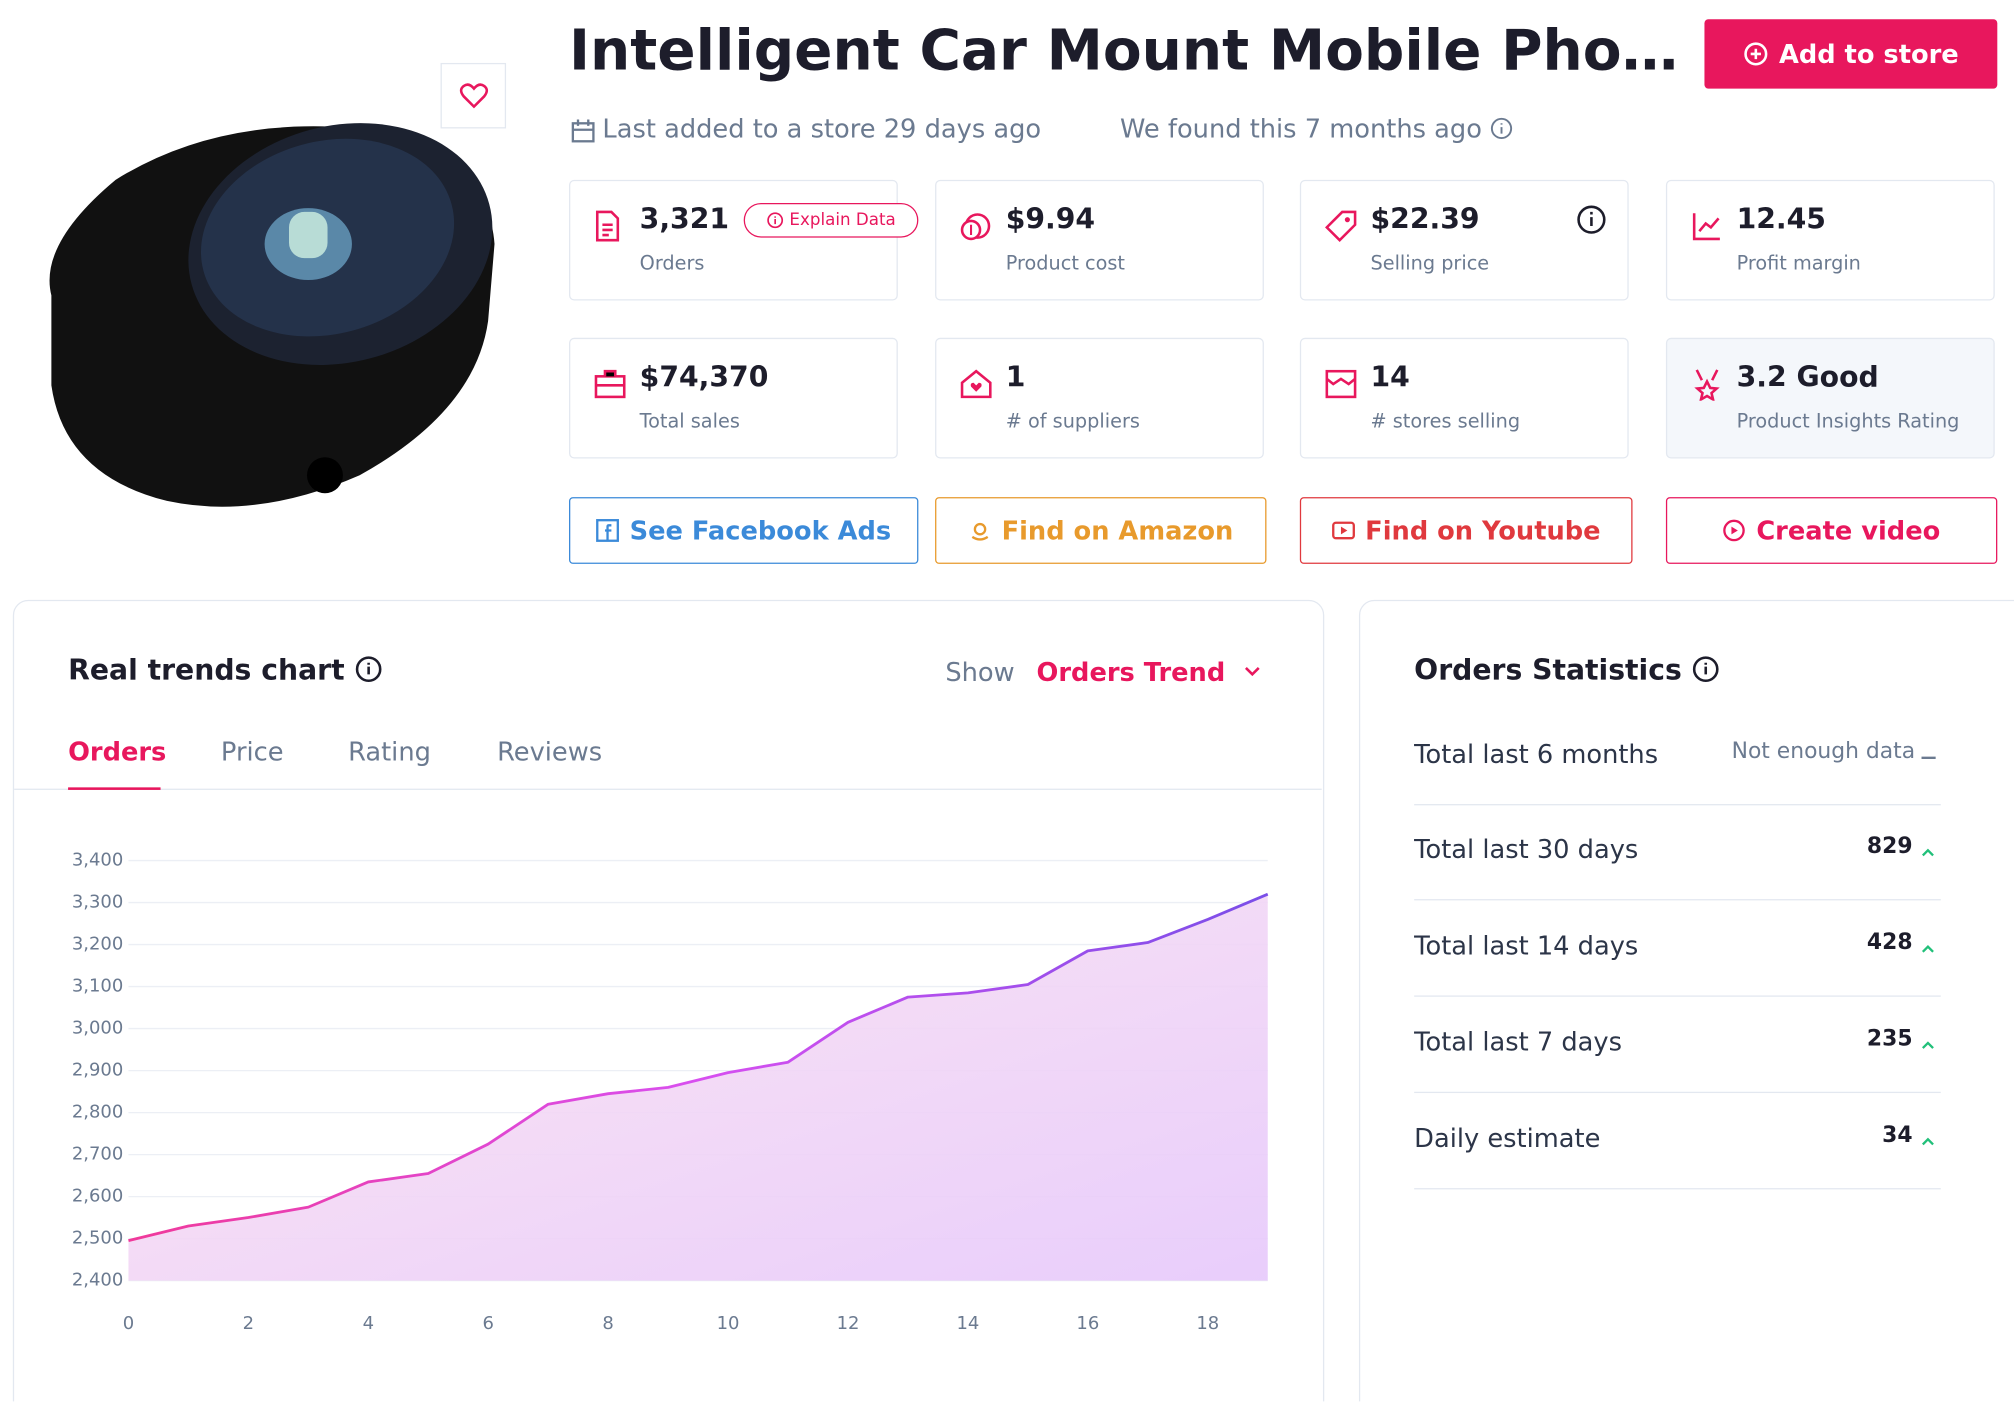 The width and height of the screenshot is (2014, 1402). What do you see at coordinates (1548, 671) in the screenshot?
I see `statistics-title-text: Orders Statistics` at bounding box center [1548, 671].